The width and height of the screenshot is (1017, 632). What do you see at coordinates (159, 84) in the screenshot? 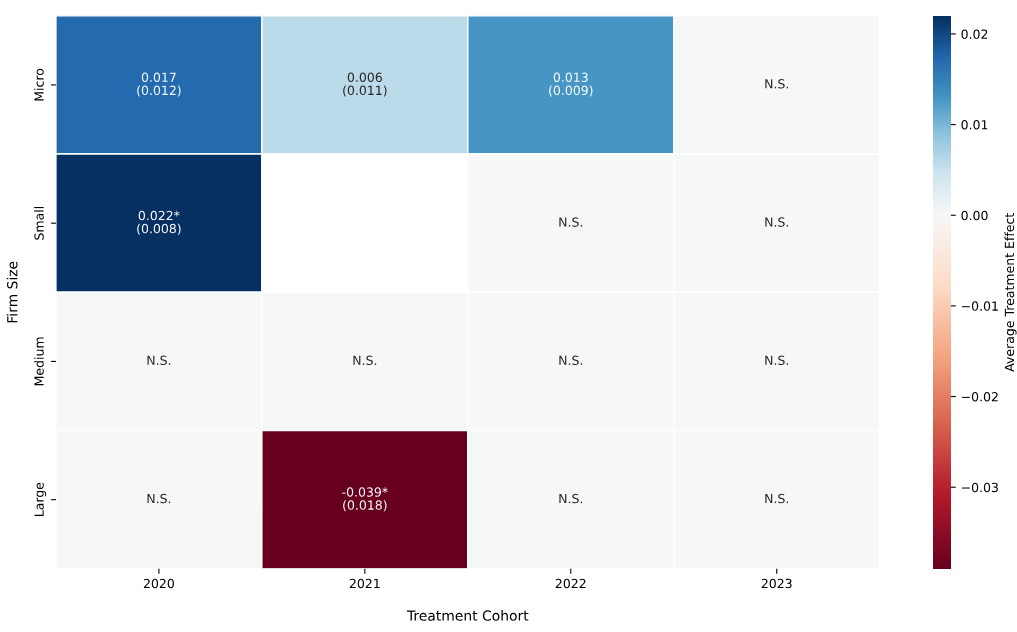
I see `data-label: 0.017 (0.012)` at bounding box center [159, 84].